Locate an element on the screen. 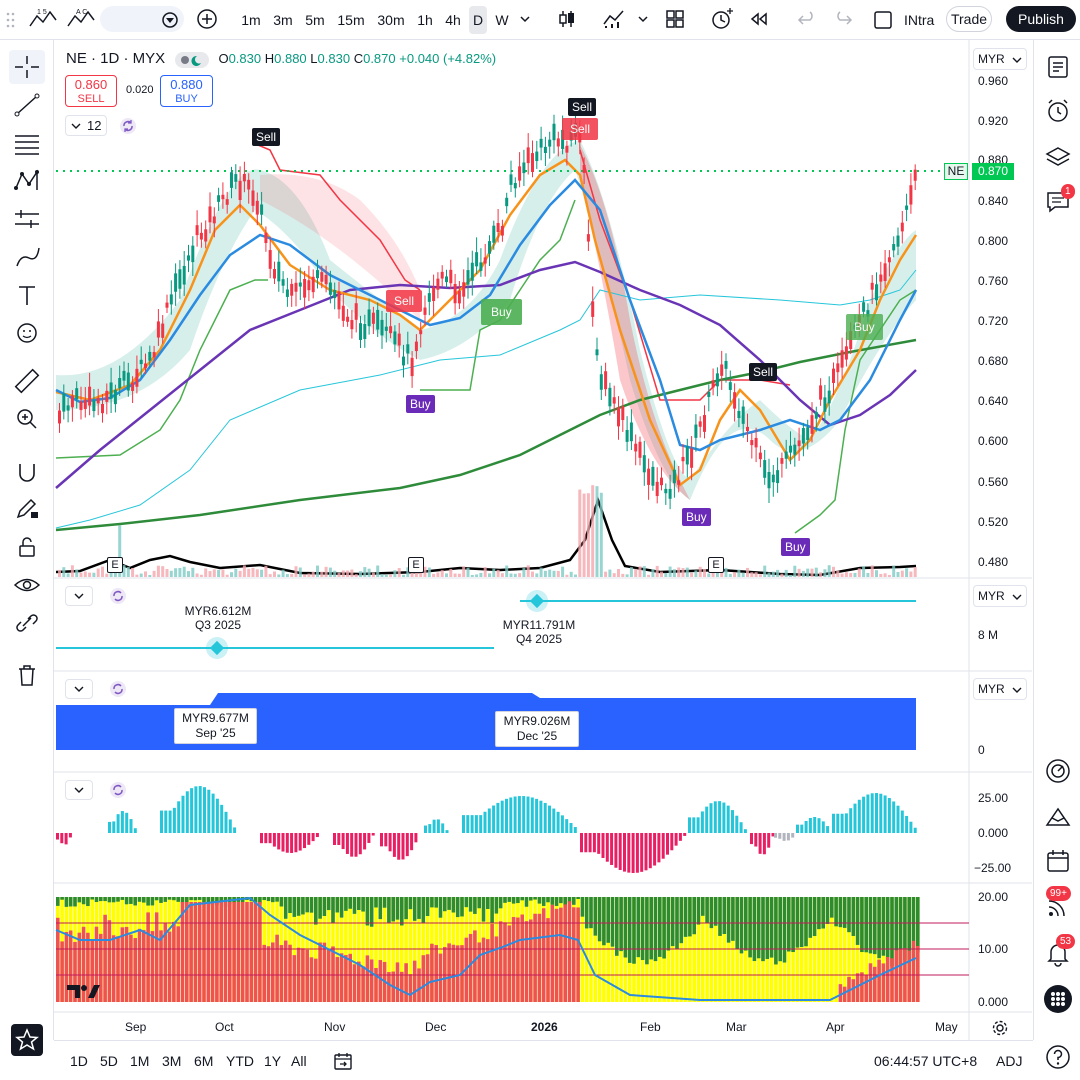  interval-d: D is located at coordinates (478, 20).